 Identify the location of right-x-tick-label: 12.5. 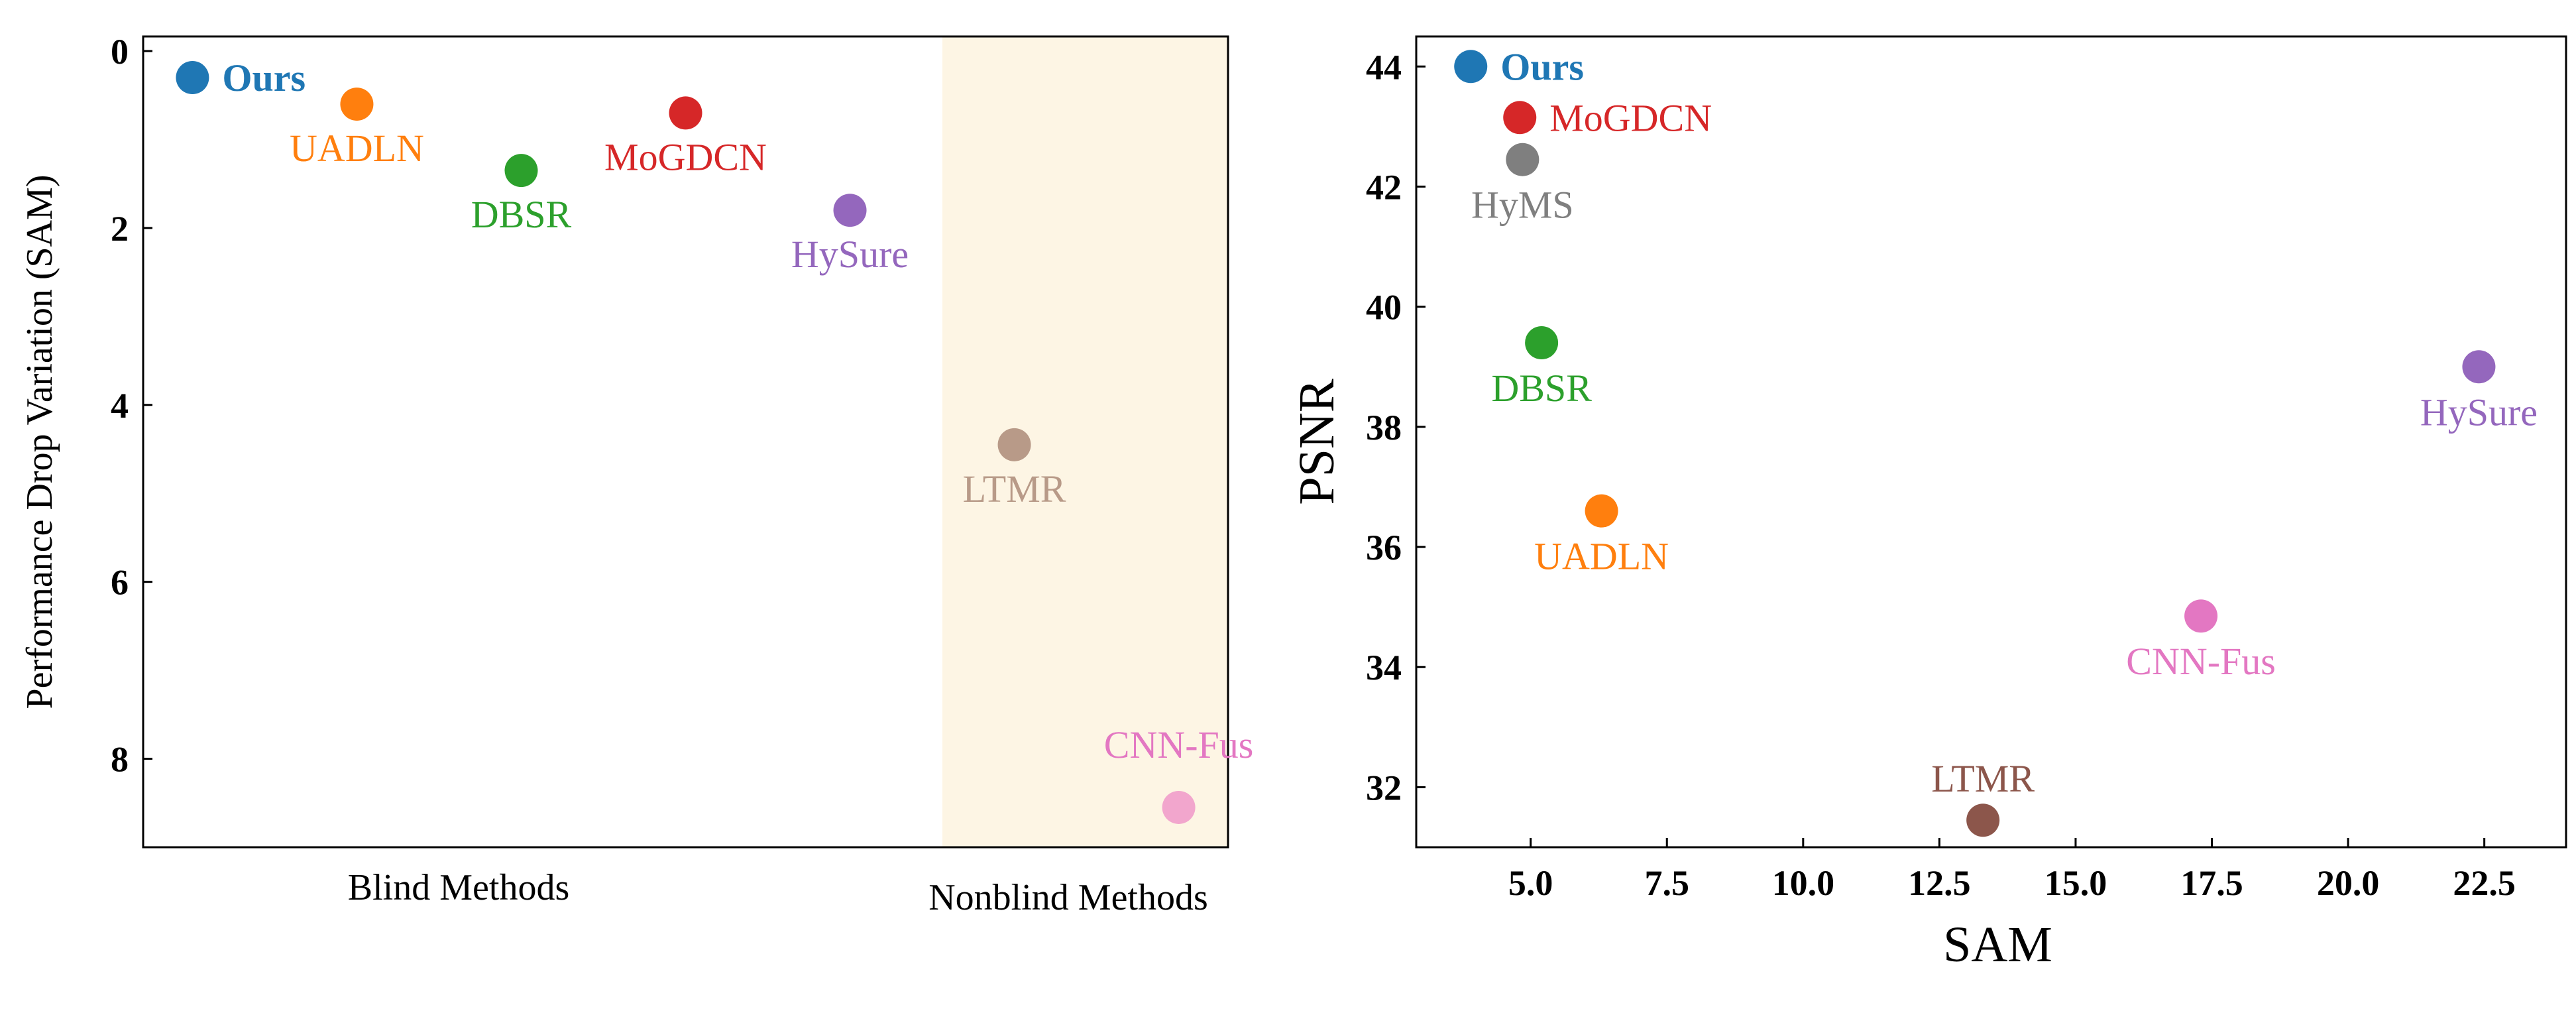
(1940, 883).